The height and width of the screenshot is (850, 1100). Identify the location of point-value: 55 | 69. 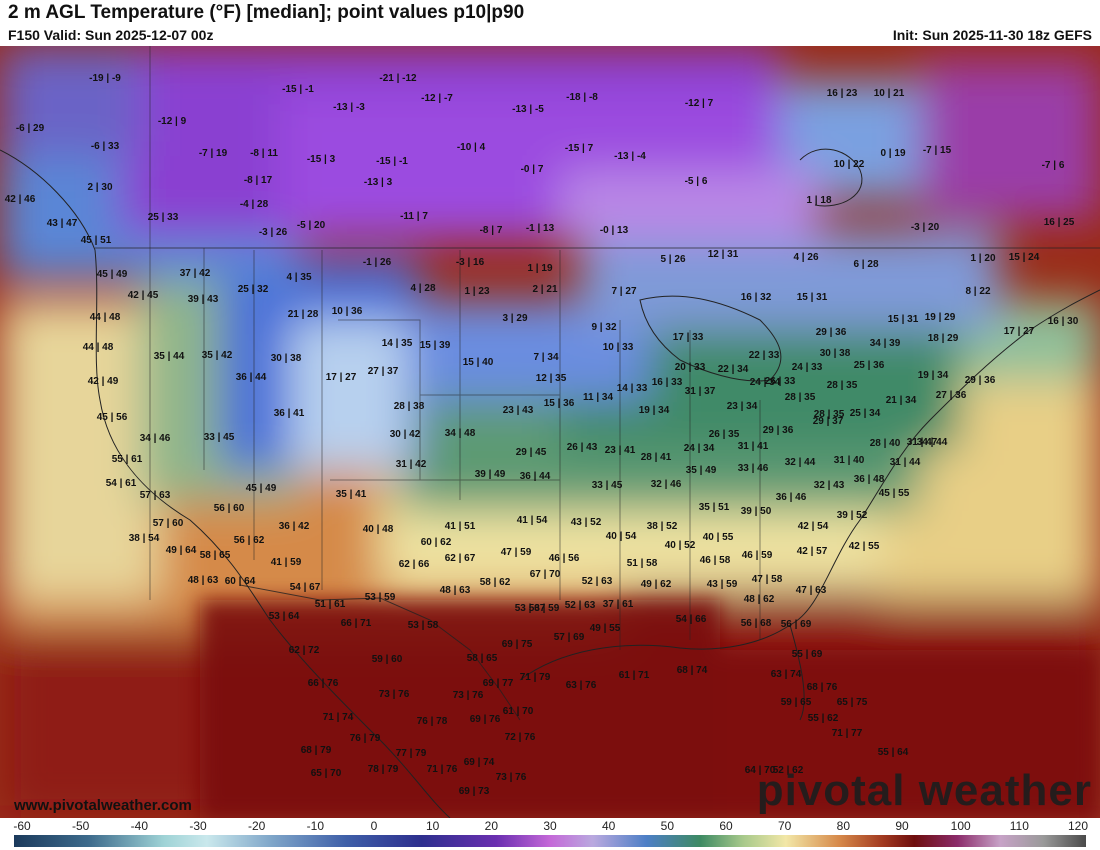
(807, 654).